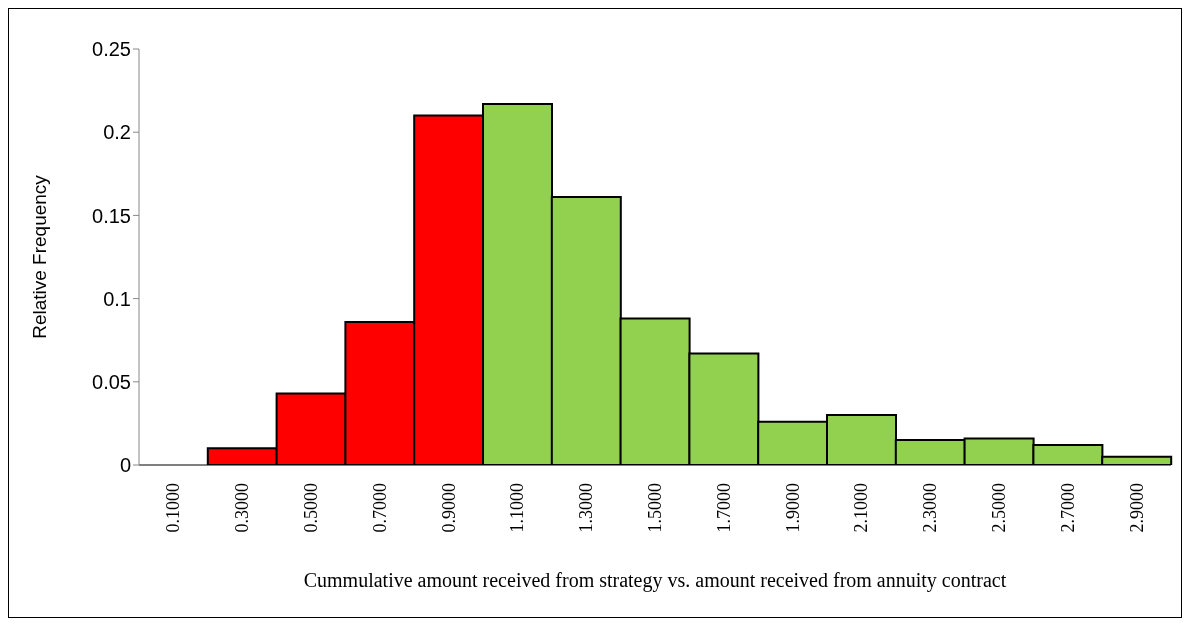 The width and height of the screenshot is (1190, 627). What do you see at coordinates (999, 508) in the screenshot?
I see `x-tick-label: 2.5000` at bounding box center [999, 508].